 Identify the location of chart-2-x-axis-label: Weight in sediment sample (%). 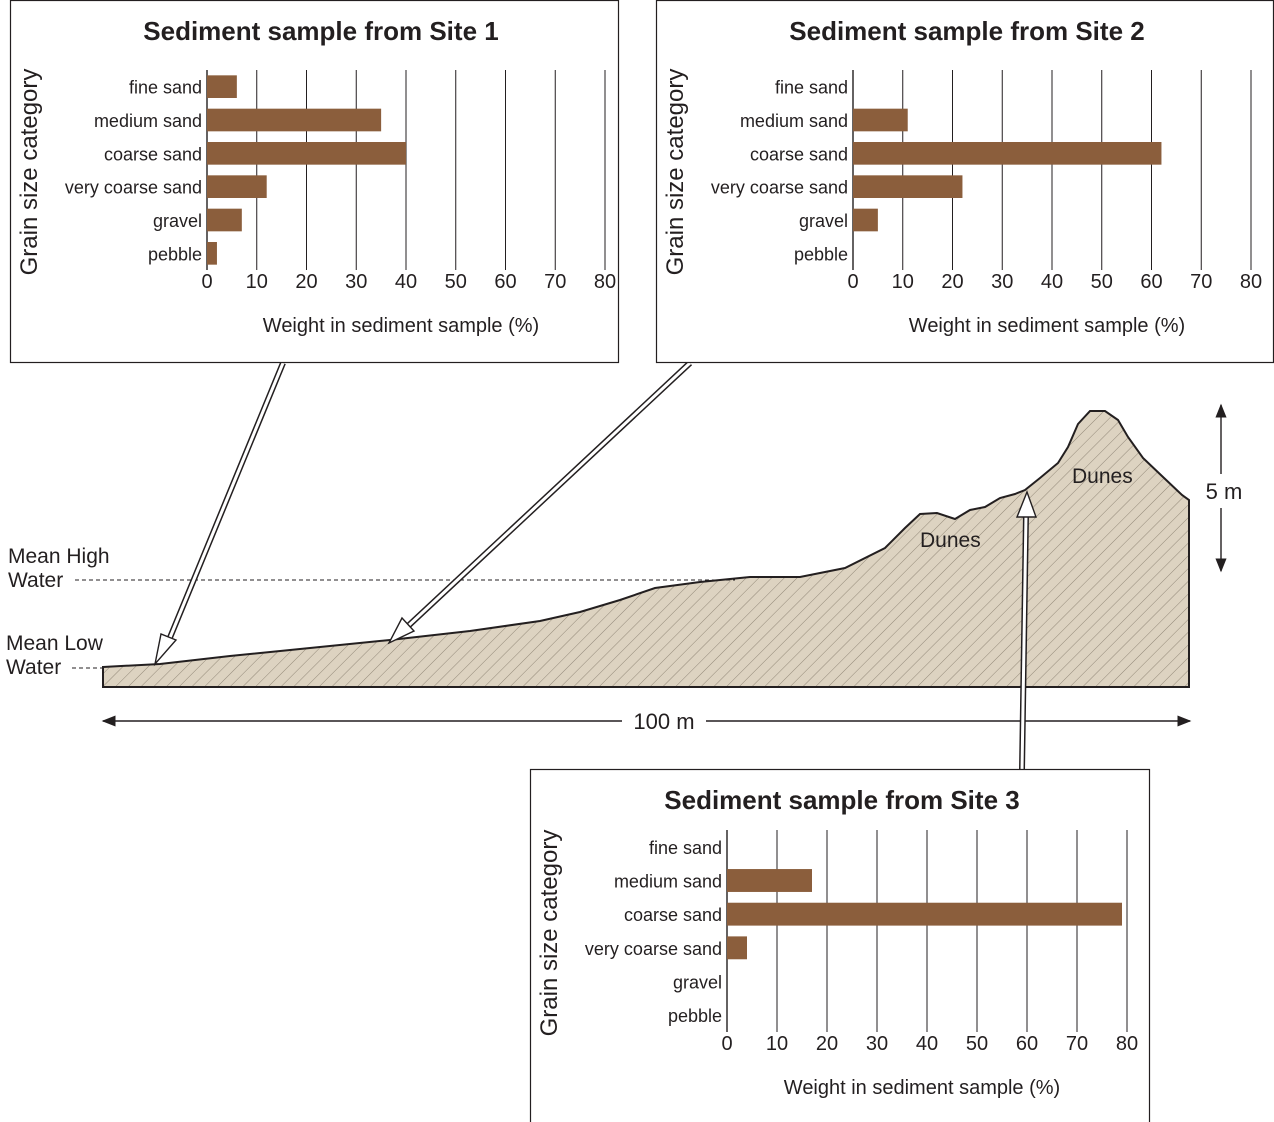
(1047, 326).